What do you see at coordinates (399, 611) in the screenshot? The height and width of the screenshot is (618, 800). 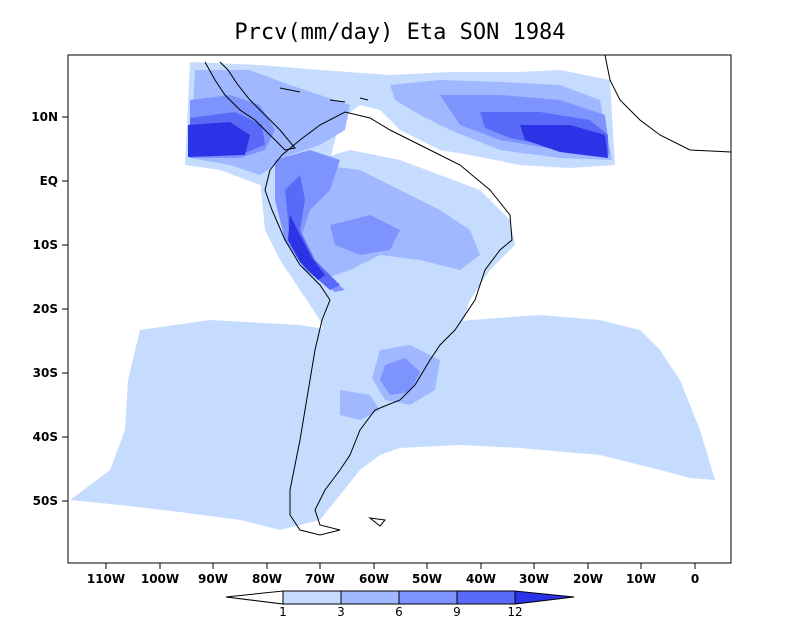 I see `colorbar-label: 6` at bounding box center [399, 611].